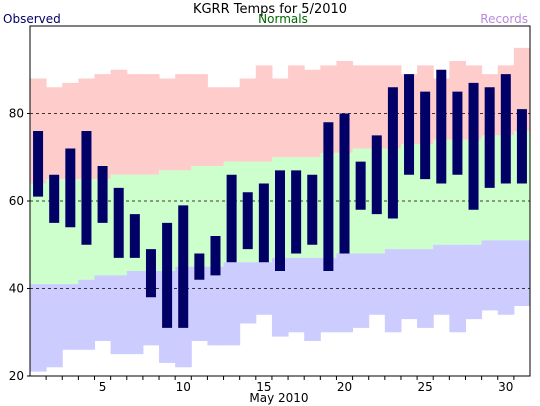 Image resolution: width=540 pixels, height=406 pixels. I want to click on legend-records: Records, so click(504, 19).